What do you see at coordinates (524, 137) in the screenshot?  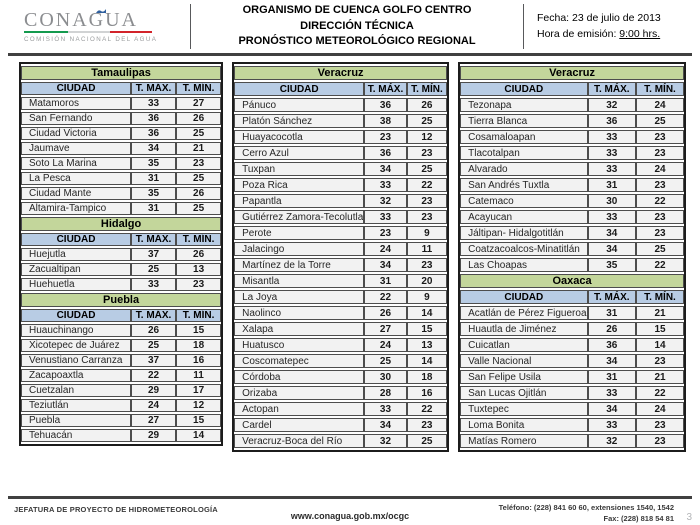 I see `city-cell: Cosamaloapan` at bounding box center [524, 137].